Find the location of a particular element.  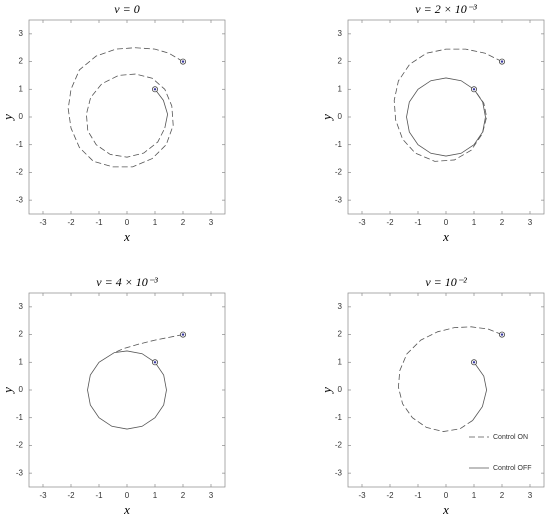

chart-title: ν = 0 is located at coordinates (126, 9).